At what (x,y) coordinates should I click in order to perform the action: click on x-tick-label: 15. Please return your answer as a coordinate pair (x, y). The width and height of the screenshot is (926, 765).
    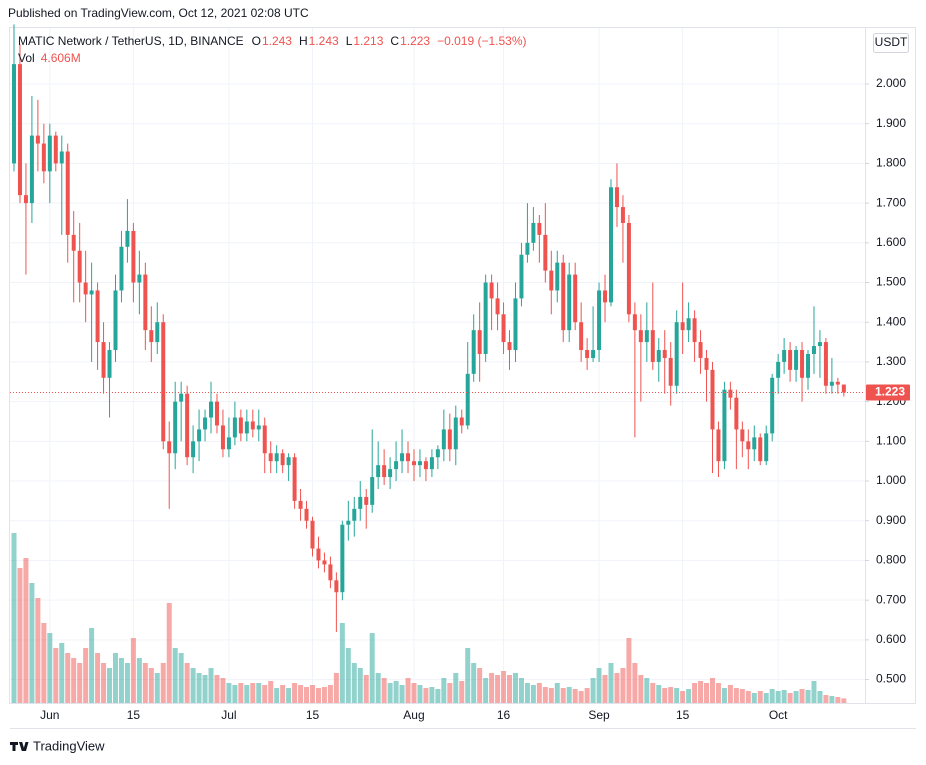
    Looking at the image, I should click on (683, 715).